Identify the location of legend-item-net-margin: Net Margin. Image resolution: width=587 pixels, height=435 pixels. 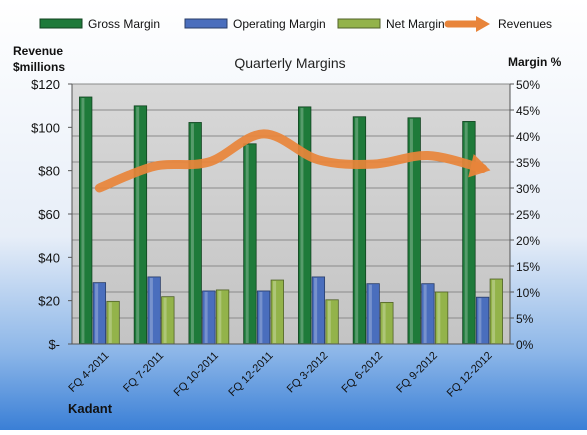
(391, 24).